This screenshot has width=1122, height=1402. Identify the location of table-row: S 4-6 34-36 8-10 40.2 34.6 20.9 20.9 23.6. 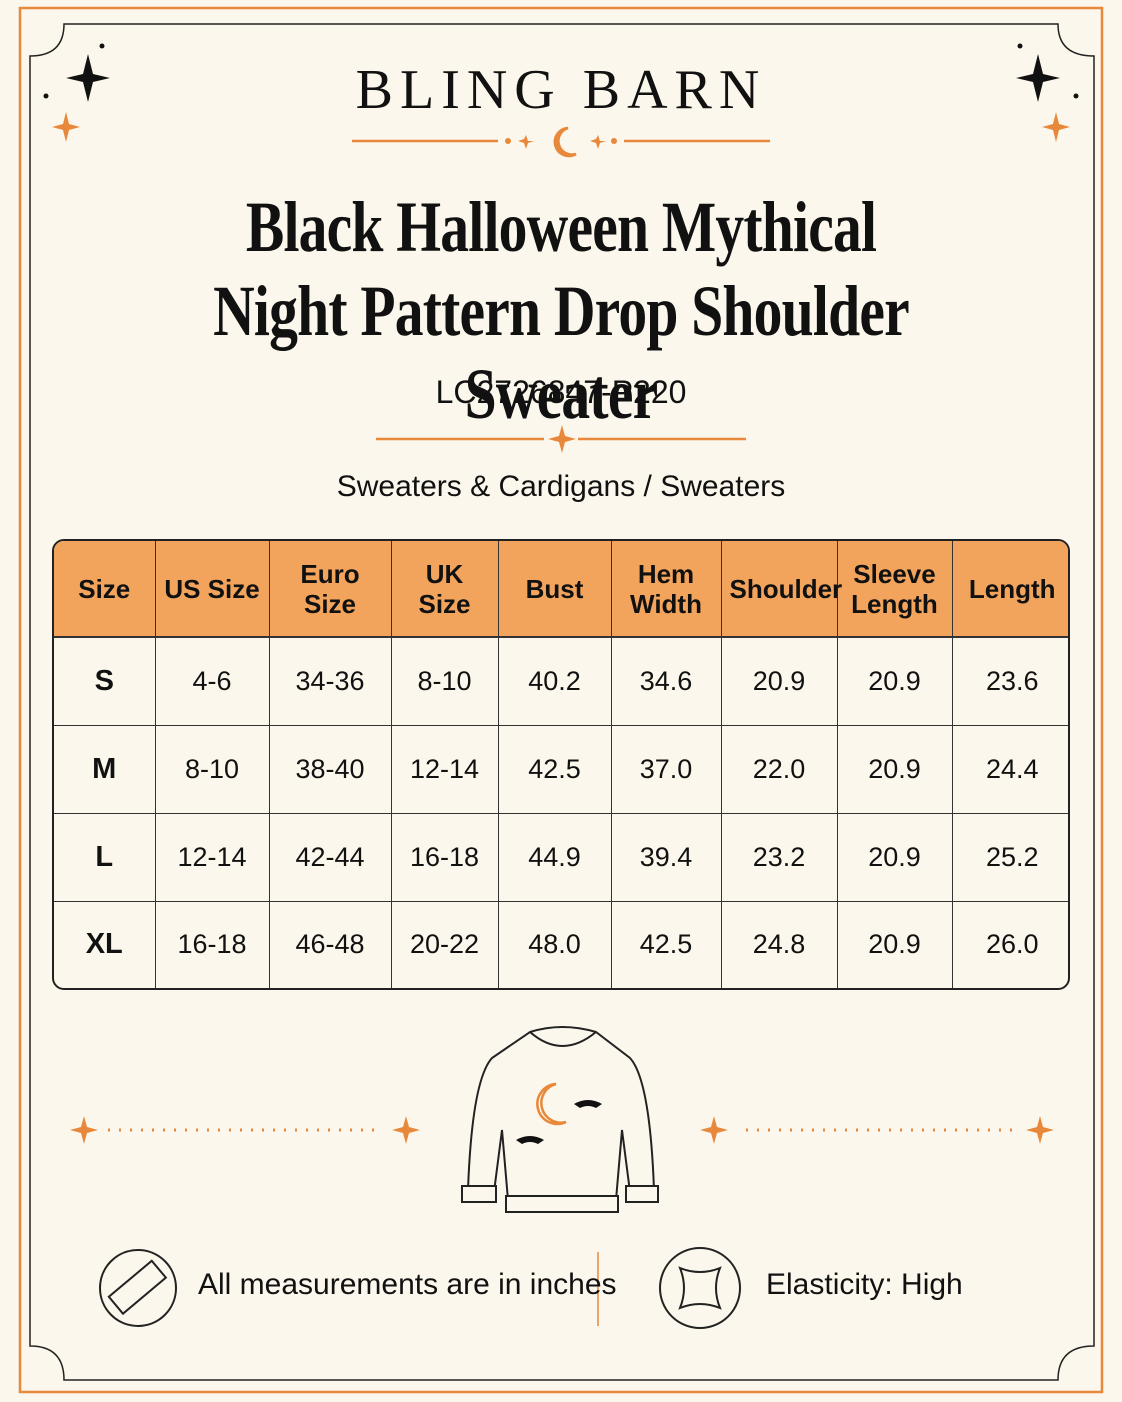
(561, 682).